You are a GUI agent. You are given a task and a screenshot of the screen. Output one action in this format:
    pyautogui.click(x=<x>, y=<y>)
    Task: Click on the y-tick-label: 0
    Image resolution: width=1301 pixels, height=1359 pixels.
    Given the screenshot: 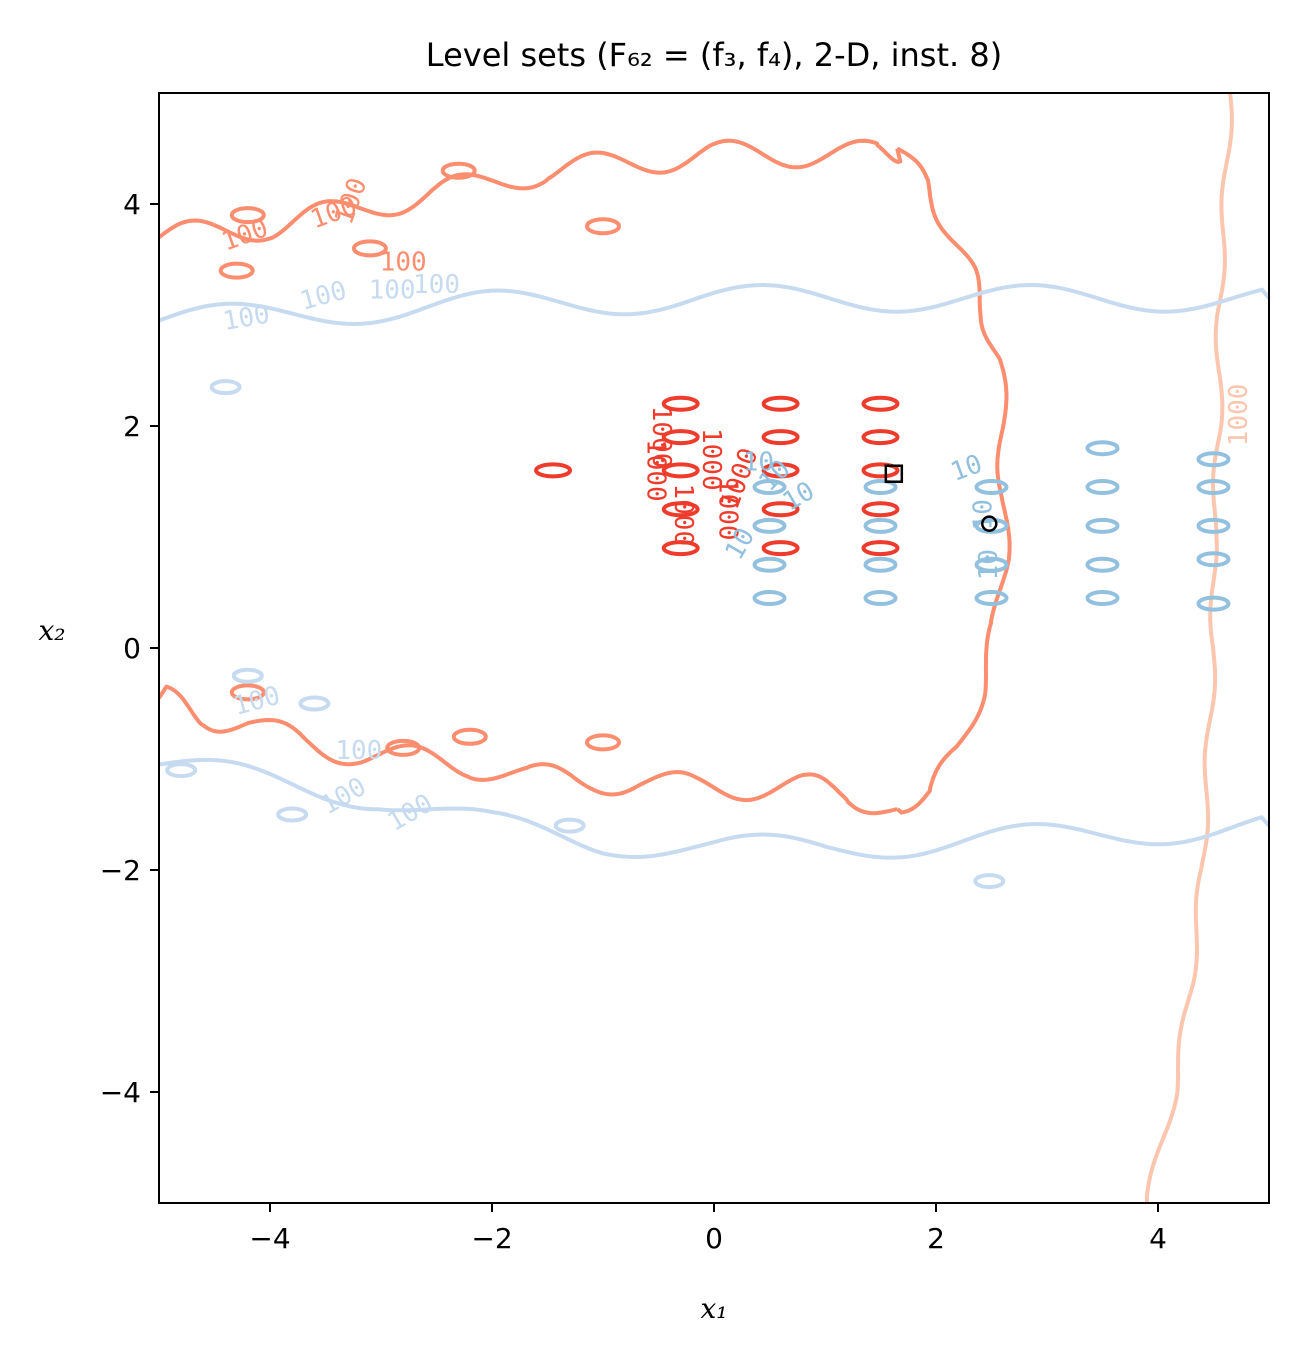 What is the action you would take?
    pyautogui.click(x=132, y=648)
    